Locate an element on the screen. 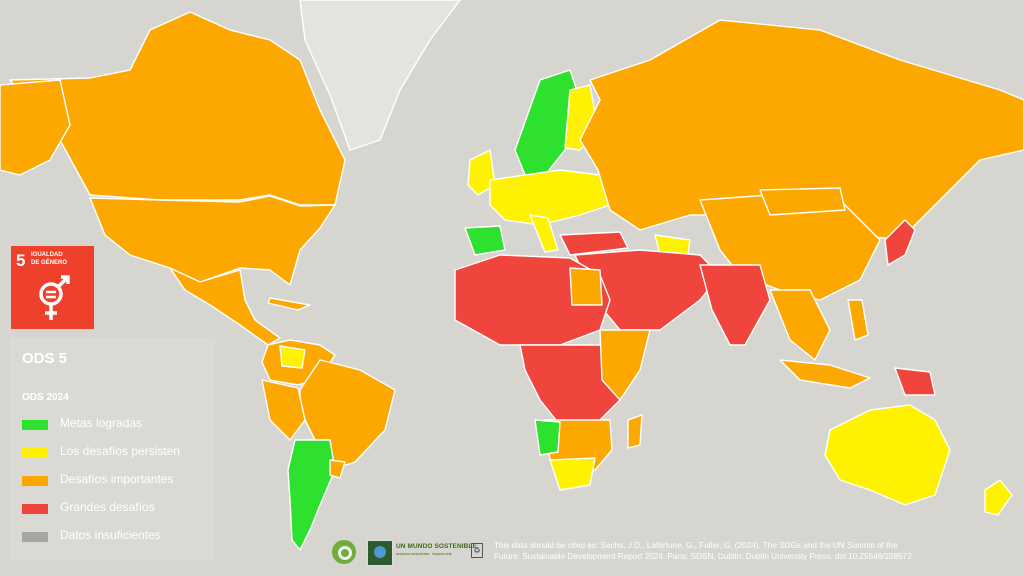 This screenshot has width=1024, height=576. region-japan is located at coordinates (900, 242).